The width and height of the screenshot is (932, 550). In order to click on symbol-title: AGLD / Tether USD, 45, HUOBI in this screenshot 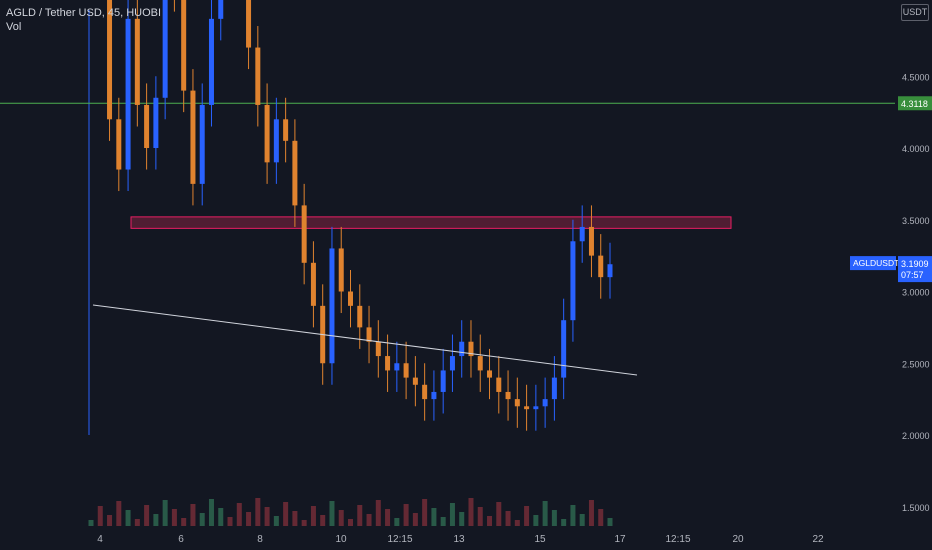, I will do `click(84, 13)`.